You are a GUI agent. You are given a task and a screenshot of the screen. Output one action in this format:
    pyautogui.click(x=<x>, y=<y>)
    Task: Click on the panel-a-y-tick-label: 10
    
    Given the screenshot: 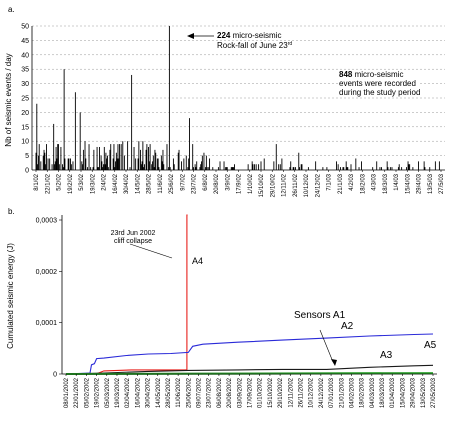 What is the action you would take?
    pyautogui.click(x=25, y=142)
    